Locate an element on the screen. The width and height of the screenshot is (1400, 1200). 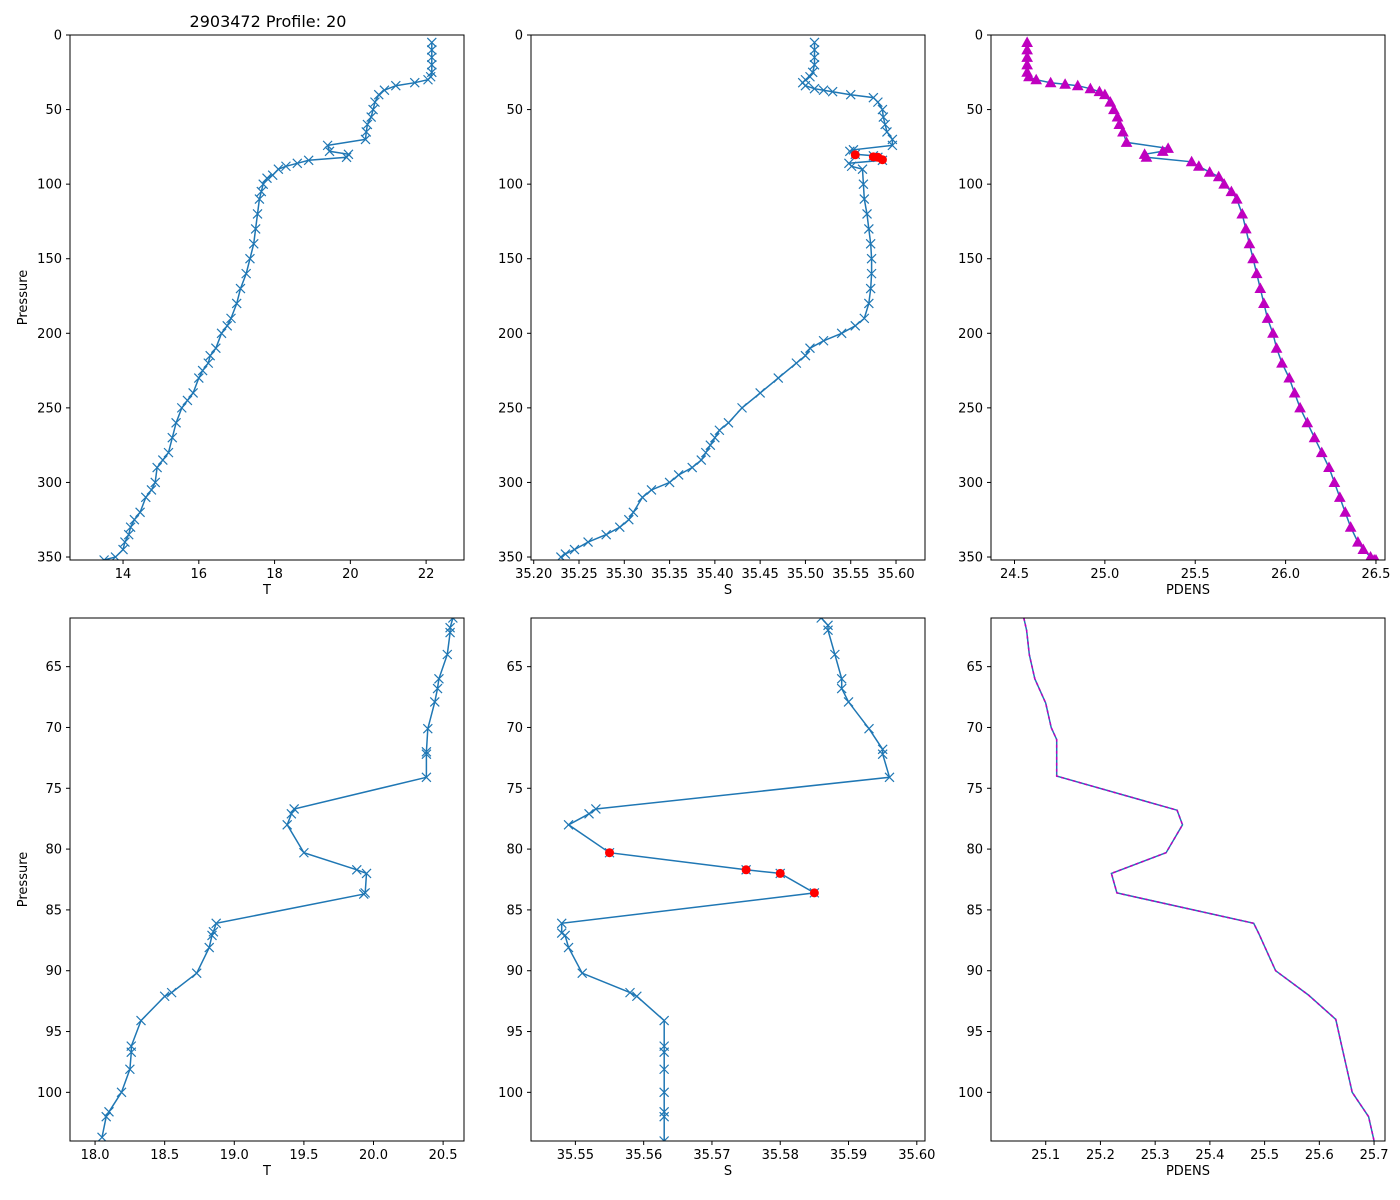
x-axis-label: PDENS is located at coordinates (1188, 590).